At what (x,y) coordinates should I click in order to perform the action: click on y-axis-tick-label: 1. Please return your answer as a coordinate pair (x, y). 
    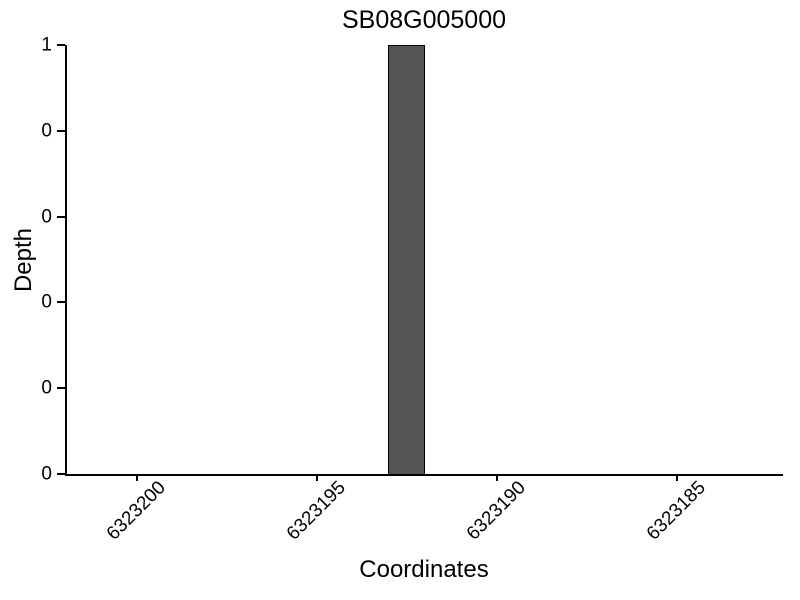
    Looking at the image, I should click on (46, 45).